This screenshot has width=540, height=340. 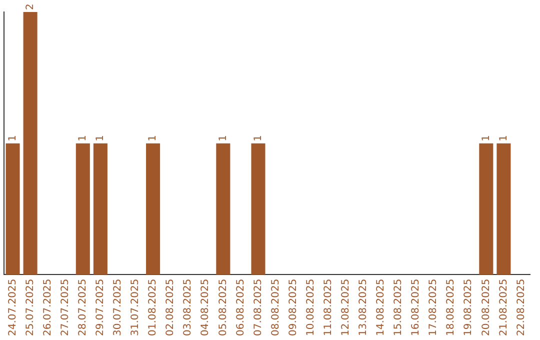 What do you see at coordinates (416, 307) in the screenshot?
I see `x-tick-label: 16.08.2025` at bounding box center [416, 307].